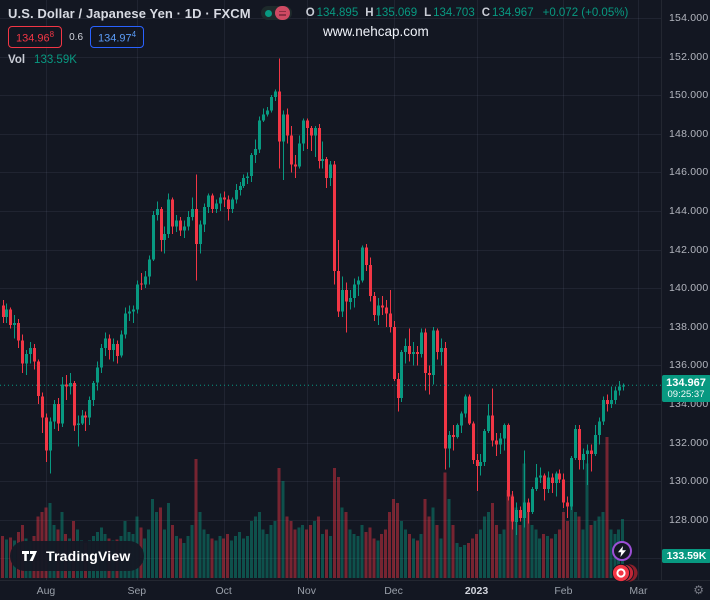 This screenshot has width=710, height=600. What do you see at coordinates (76, 37) in the screenshot?
I see `spread-value: 0.6` at bounding box center [76, 37].